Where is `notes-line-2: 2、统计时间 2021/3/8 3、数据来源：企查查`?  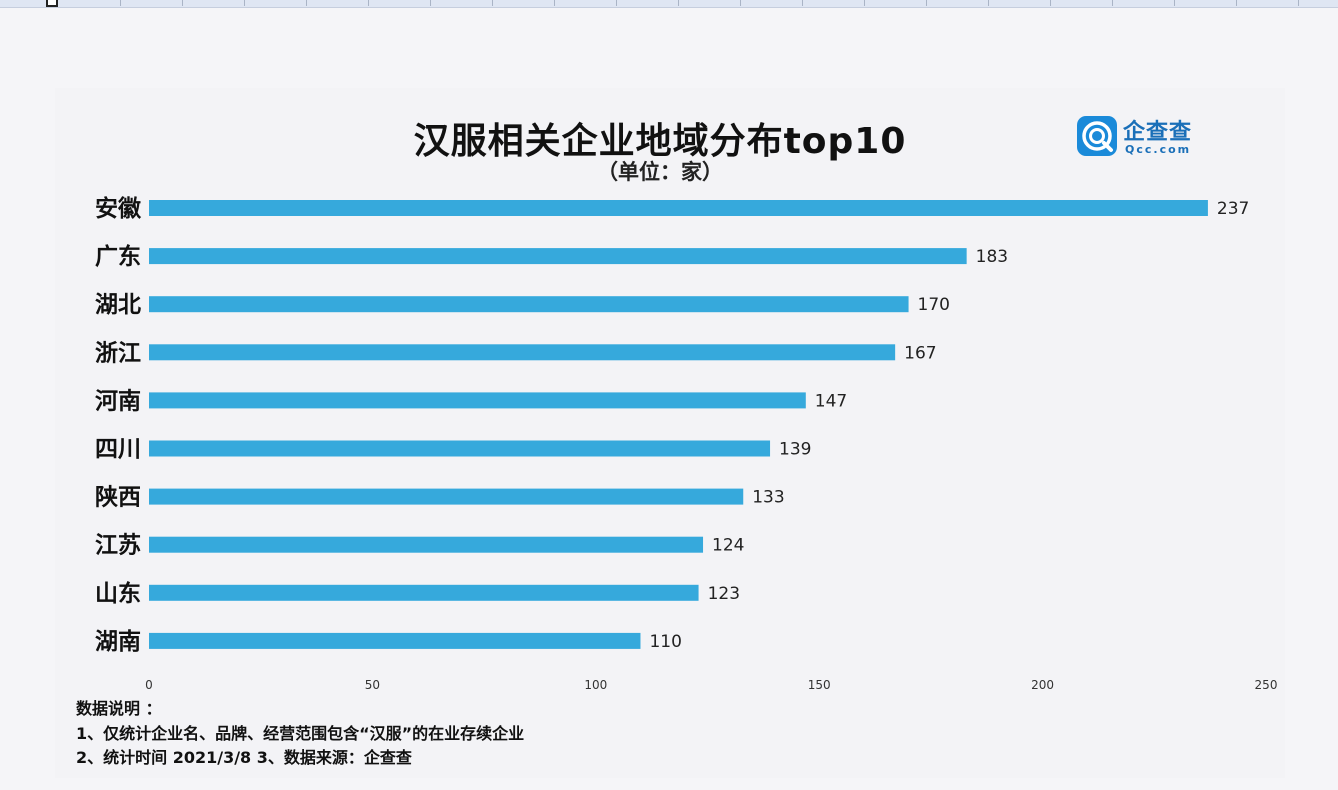 notes-line-2: 2、统计时间 2021/3/8 3、数据来源：企查查 is located at coordinates (244, 757).